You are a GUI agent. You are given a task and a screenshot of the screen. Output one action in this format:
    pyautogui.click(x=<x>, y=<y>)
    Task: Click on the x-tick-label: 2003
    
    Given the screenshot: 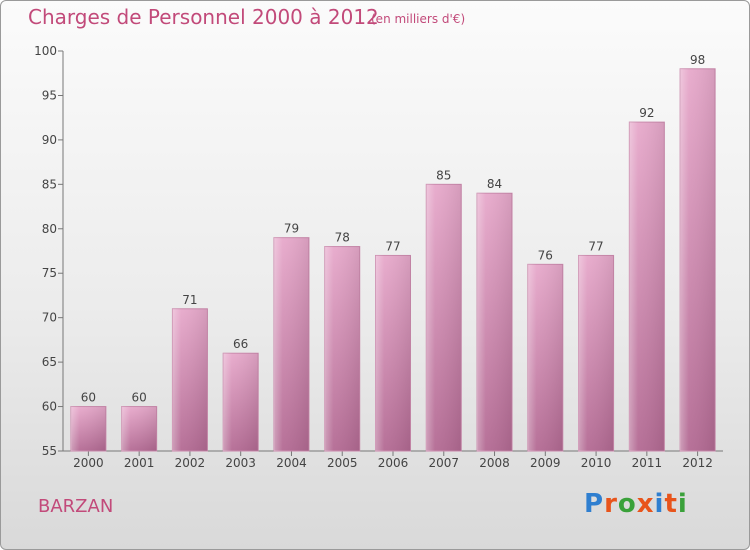 What is the action you would take?
    pyautogui.click(x=240, y=463)
    